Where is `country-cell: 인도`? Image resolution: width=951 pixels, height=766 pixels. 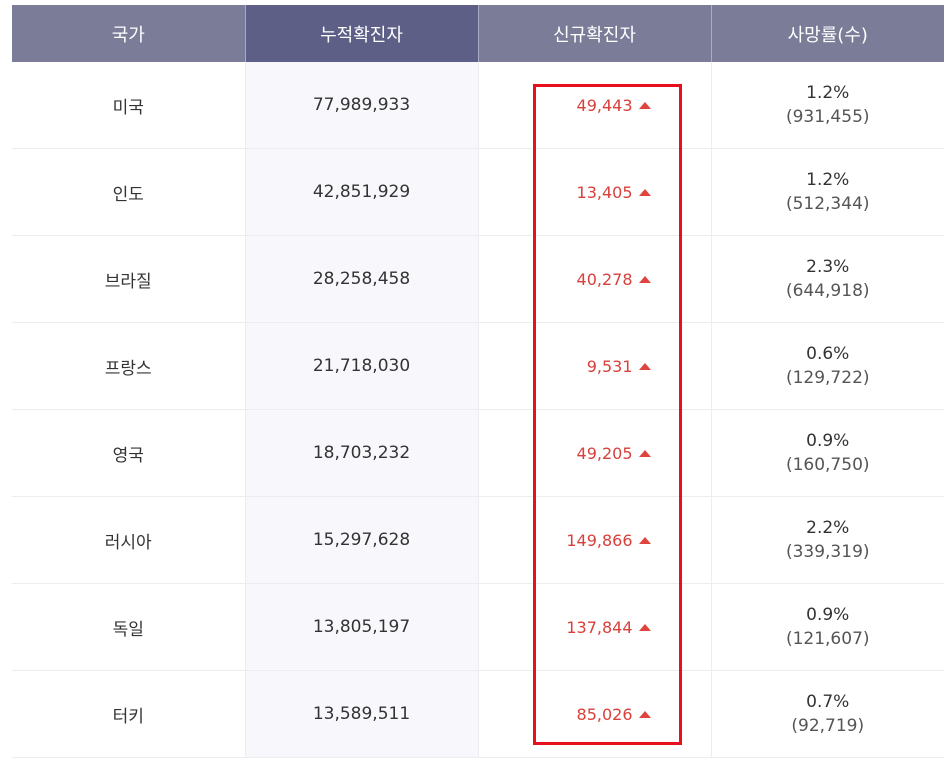
country-cell: 인도 is located at coordinates (129, 192).